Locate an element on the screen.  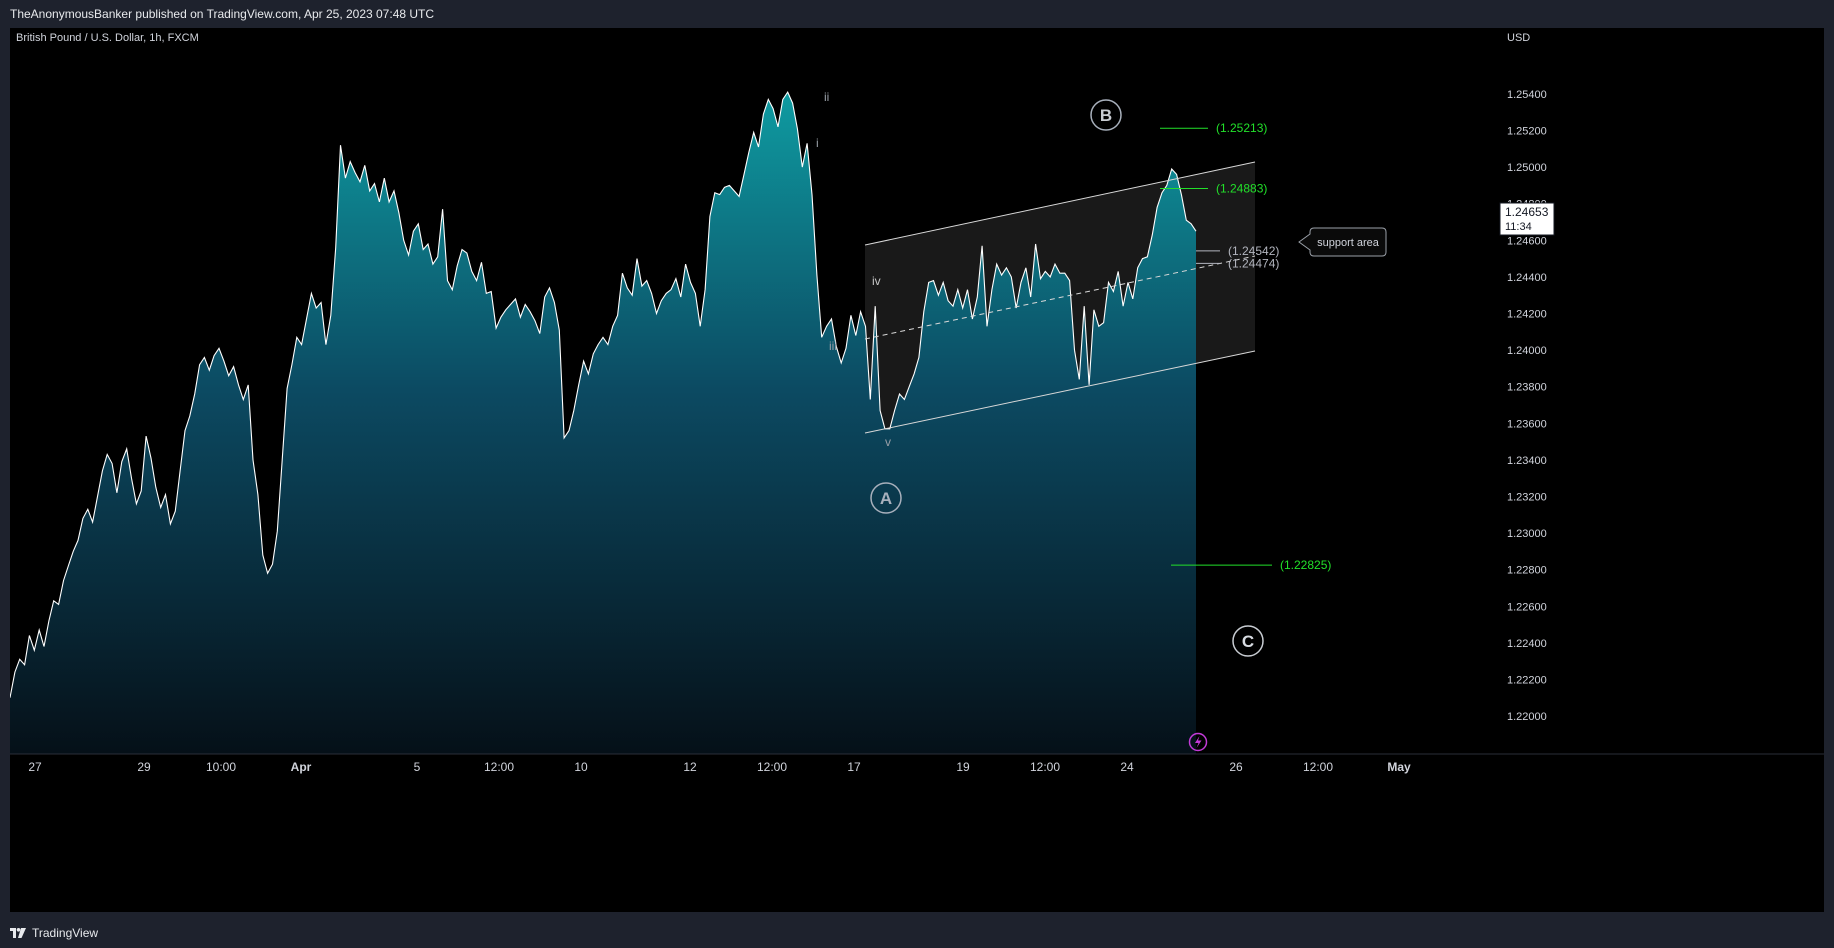
y-tick-label: 1.25200 is located at coordinates (1527, 132).